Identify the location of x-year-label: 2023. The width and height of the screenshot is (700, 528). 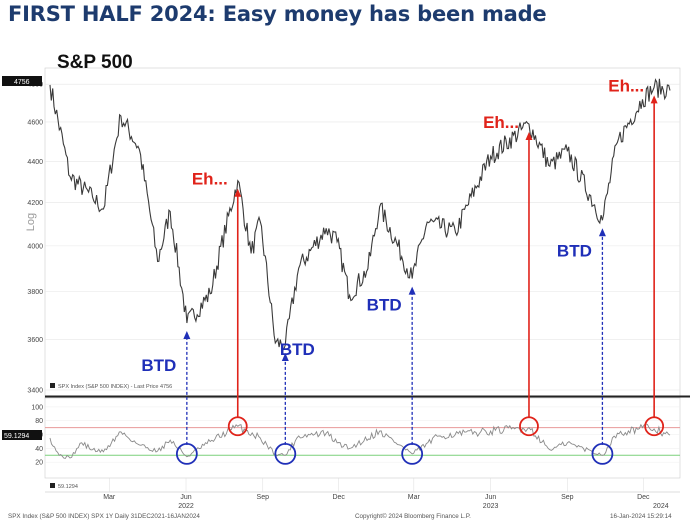
(491, 506).